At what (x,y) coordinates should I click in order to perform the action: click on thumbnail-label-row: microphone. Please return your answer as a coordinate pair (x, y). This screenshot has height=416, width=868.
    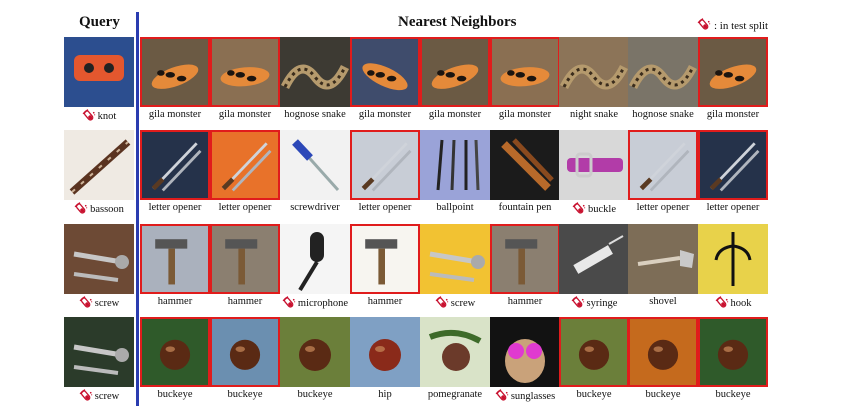
    Looking at the image, I should click on (315, 303).